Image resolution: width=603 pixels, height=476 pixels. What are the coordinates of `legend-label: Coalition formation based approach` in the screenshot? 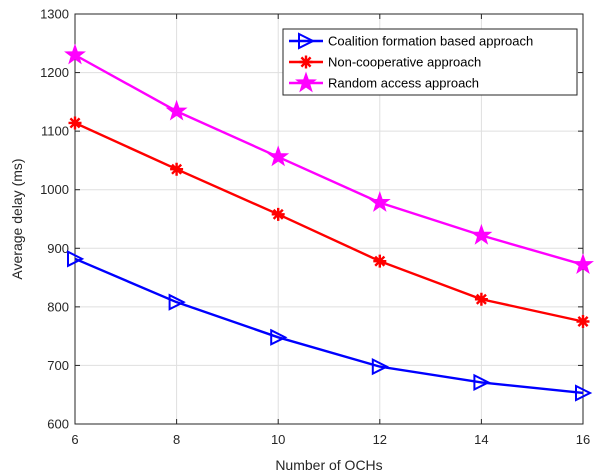 It's located at (430, 41).